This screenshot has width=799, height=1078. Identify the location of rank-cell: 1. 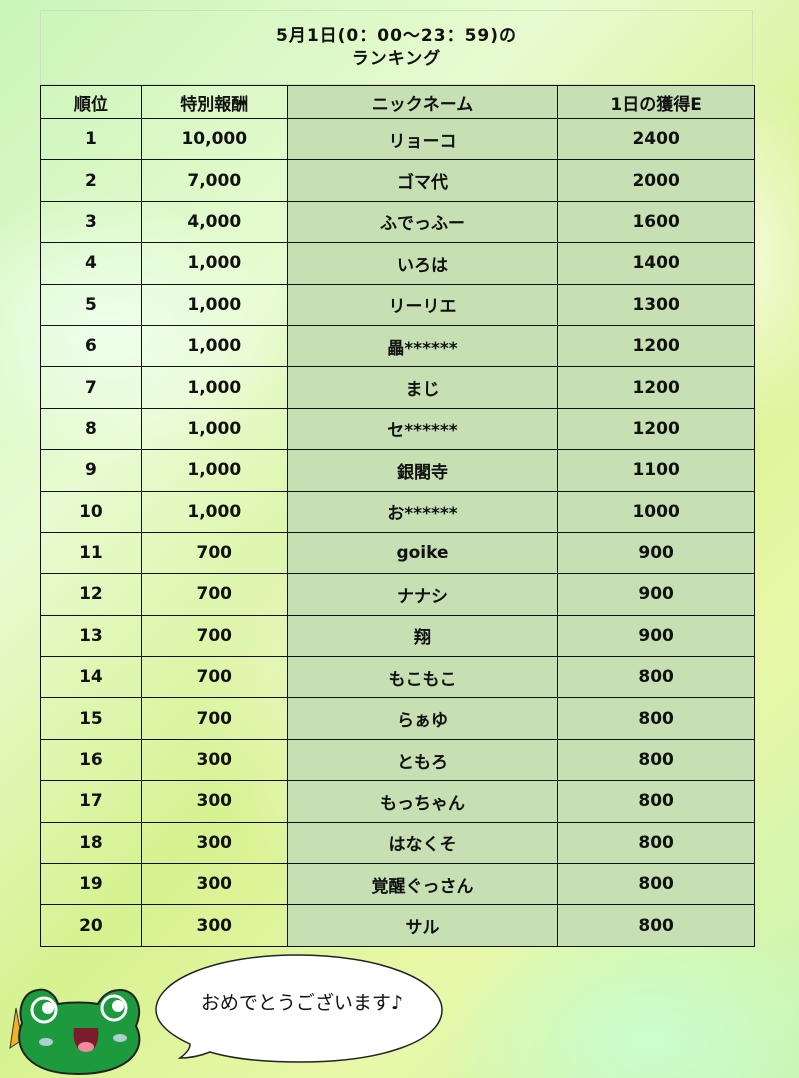
(91, 139).